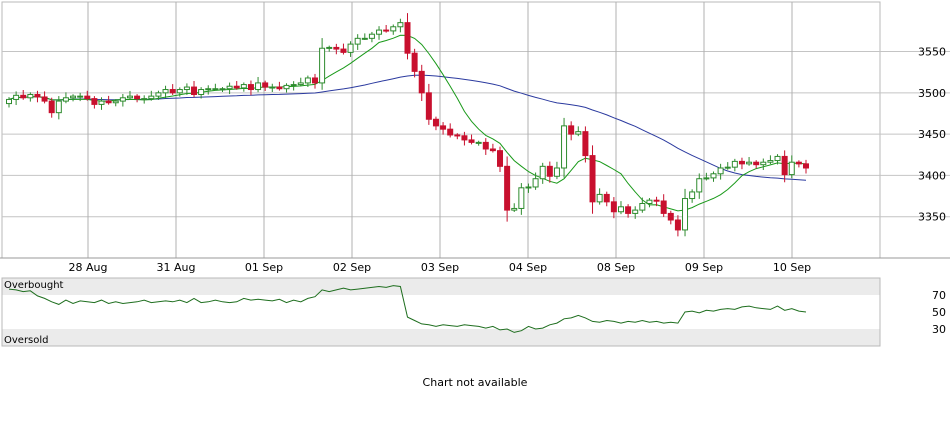  Describe the element at coordinates (939, 329) in the screenshot. I see `osc-y-tick-label: 30` at that location.